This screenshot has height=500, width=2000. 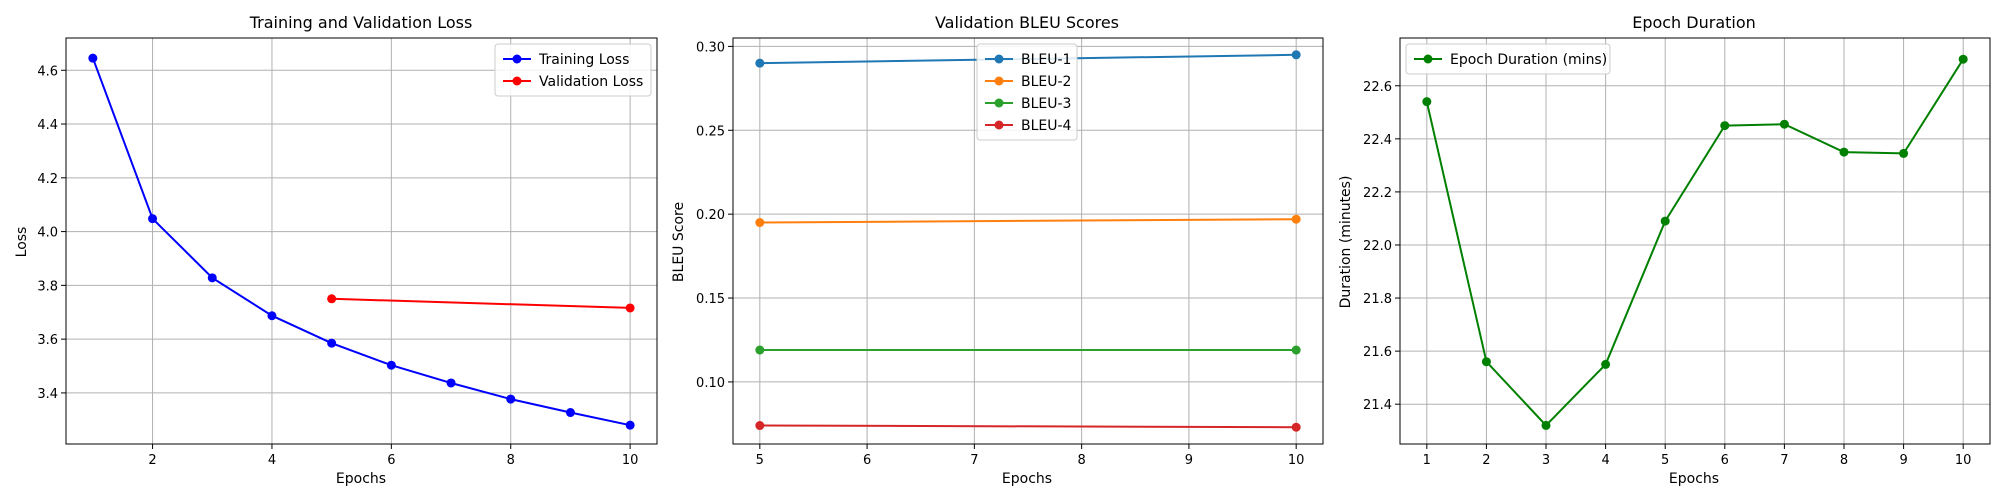 I want to click on y-tick-label: 21.8, so click(x=1377, y=299).